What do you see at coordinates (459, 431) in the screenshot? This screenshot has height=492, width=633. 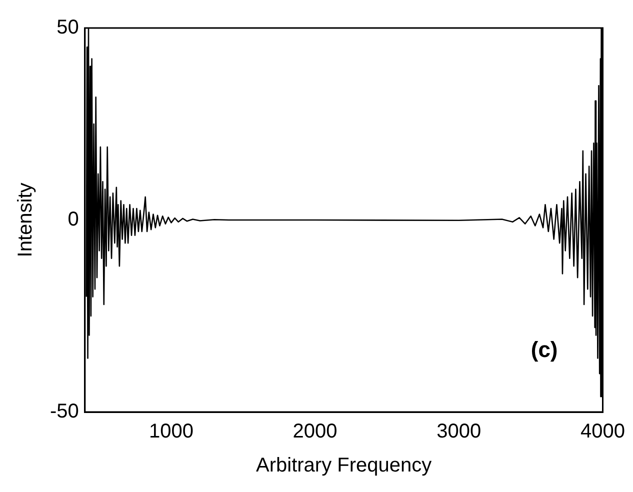 I see `x-tick-label: 3000` at bounding box center [459, 431].